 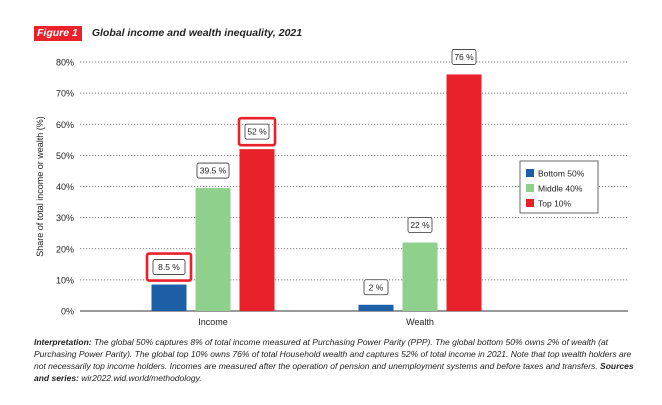 What do you see at coordinates (65, 280) in the screenshot?
I see `y-tick-label: 10%` at bounding box center [65, 280].